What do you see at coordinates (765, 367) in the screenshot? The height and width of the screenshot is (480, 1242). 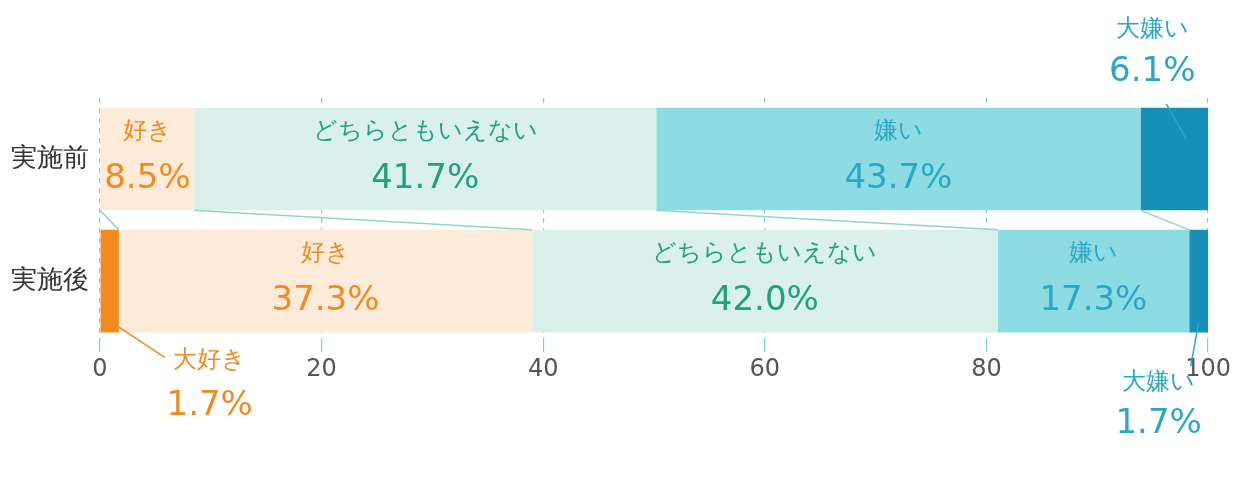 I see `x-tick-label: 60` at bounding box center [765, 367].